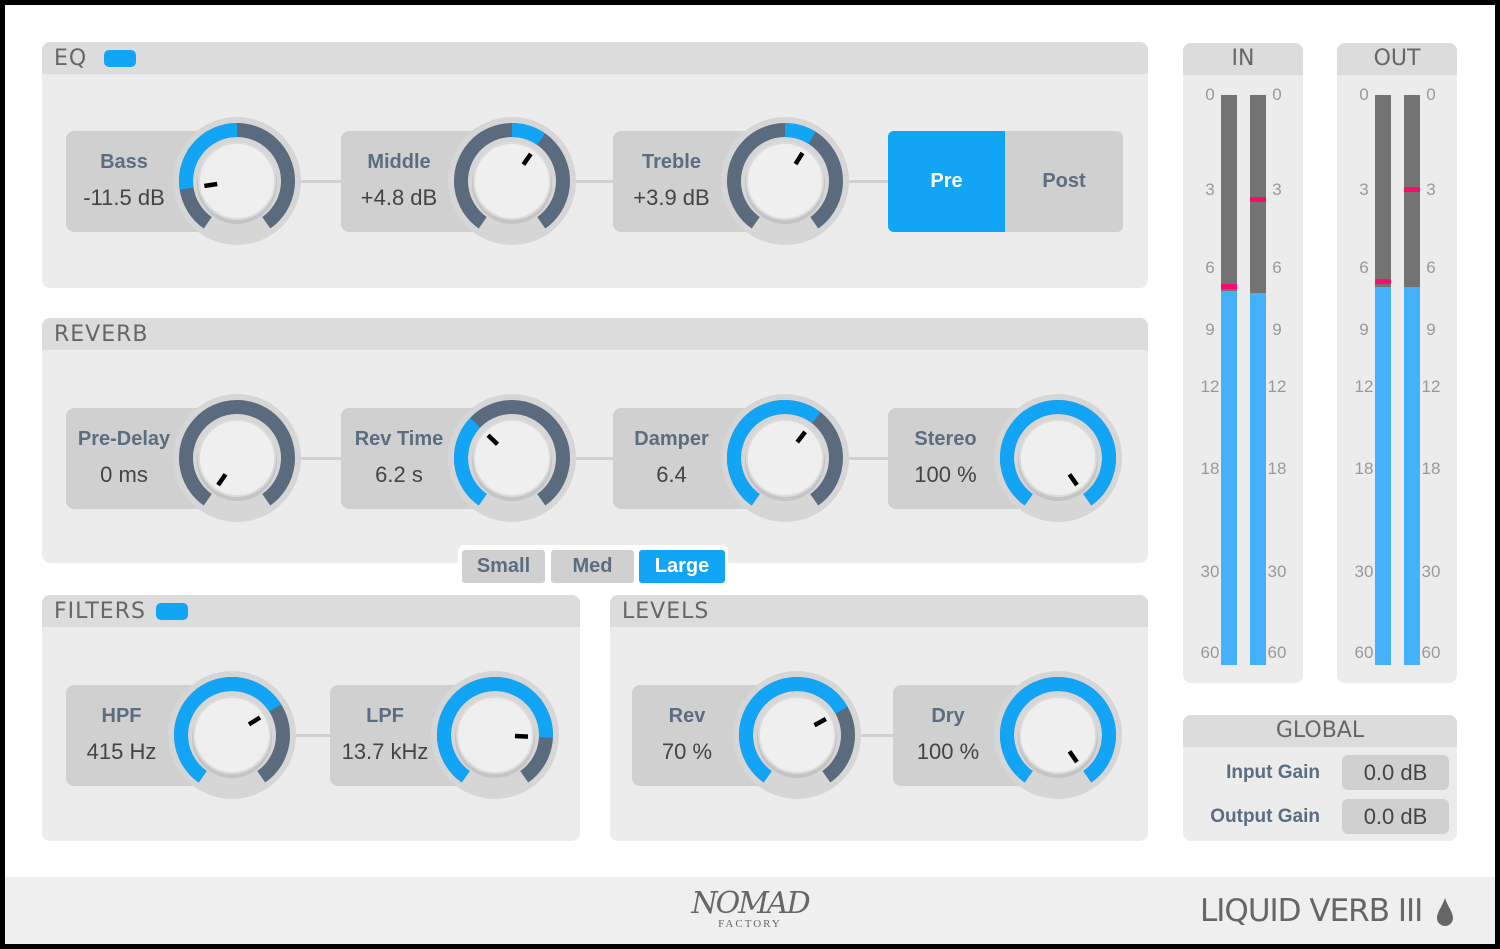  I want to click on hpf-knob, so click(232, 735).